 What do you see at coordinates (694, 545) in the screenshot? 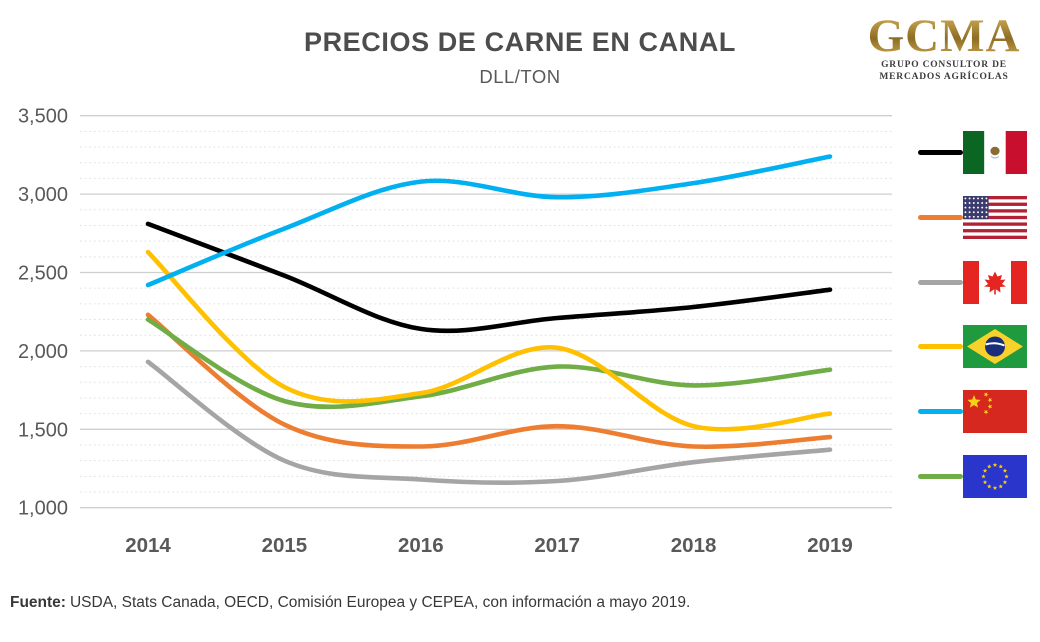
I see `x-tick-label: 2018` at bounding box center [694, 545].